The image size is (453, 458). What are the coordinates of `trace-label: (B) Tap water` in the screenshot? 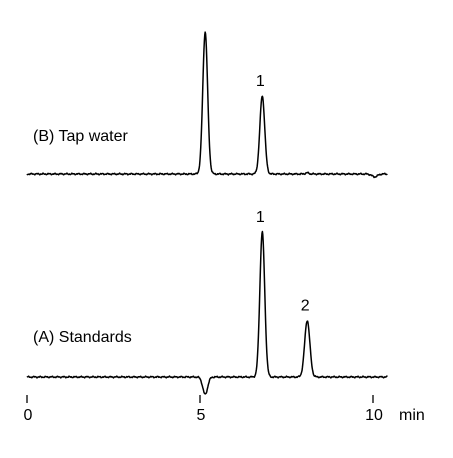 It's located at (81, 136).